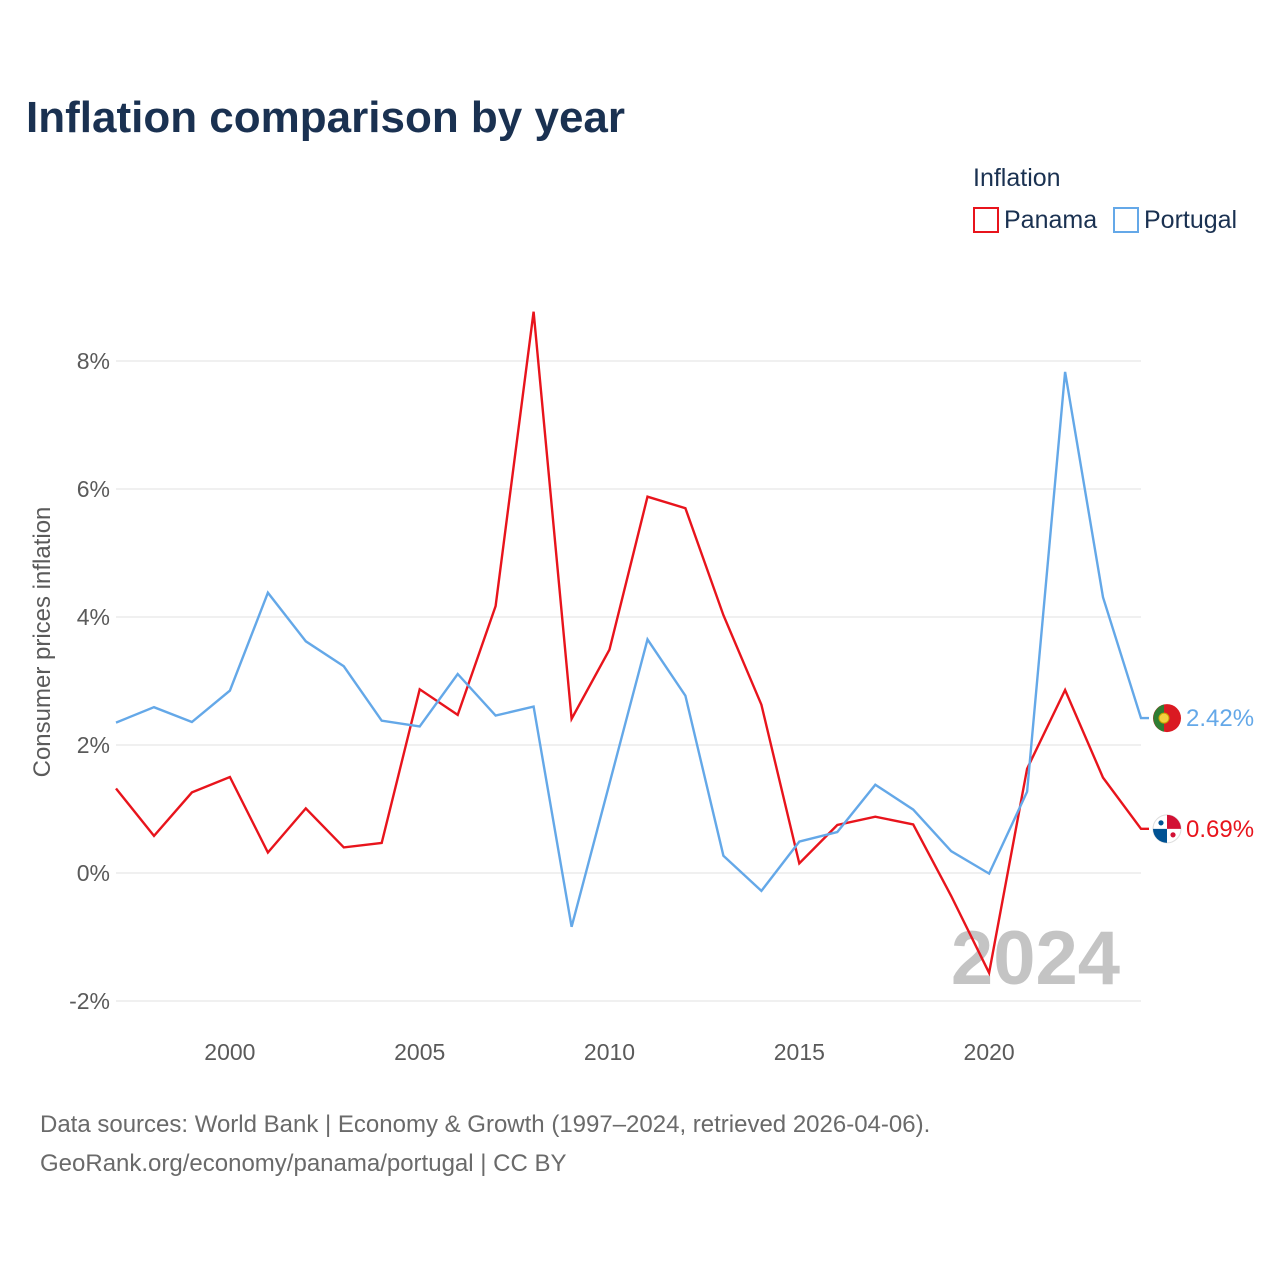 The width and height of the screenshot is (1280, 1280). Describe the element at coordinates (1017, 178) in the screenshot. I see `legend-title: Inflation` at that location.